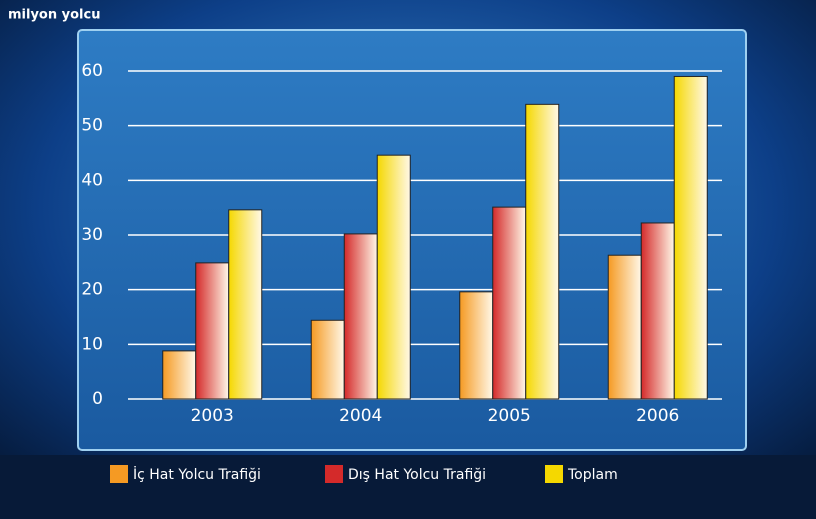 This screenshot has height=519, width=816. I want to click on legend-label: Dış Hat Yolcu Trafiği, so click(417, 475).